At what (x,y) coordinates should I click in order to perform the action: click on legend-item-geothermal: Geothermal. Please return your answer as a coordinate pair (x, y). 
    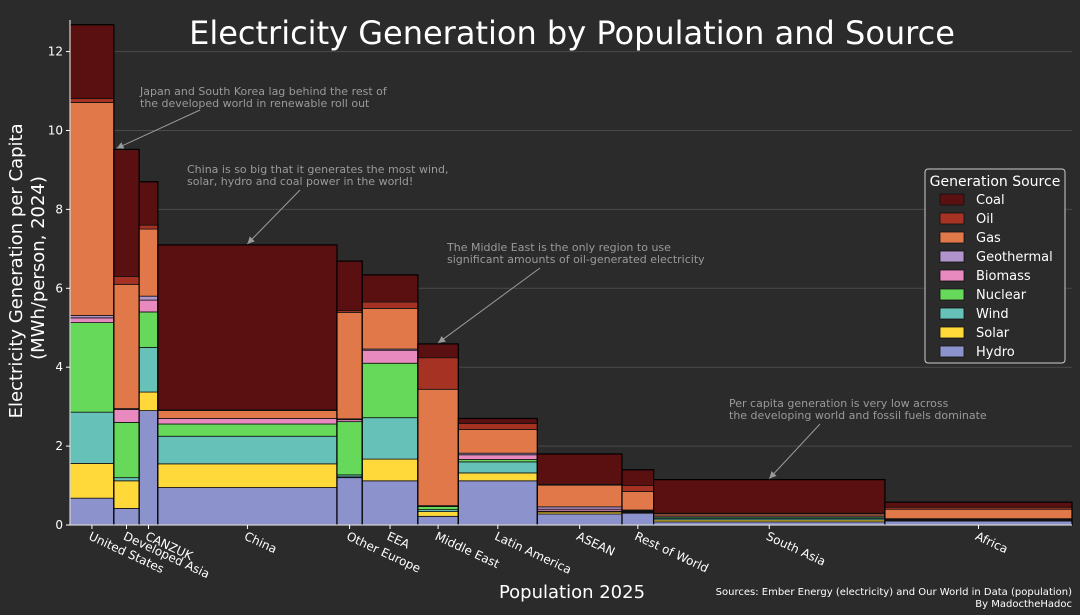
    Looking at the image, I should click on (996, 257).